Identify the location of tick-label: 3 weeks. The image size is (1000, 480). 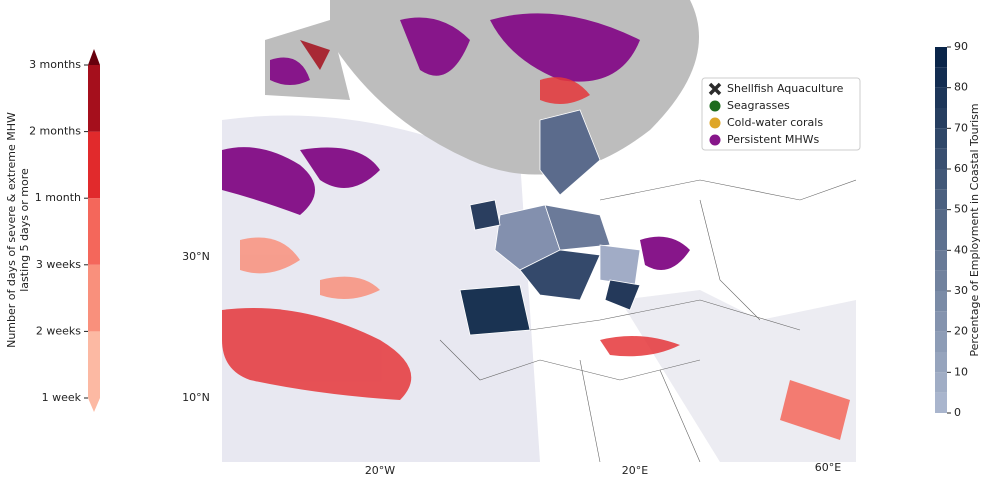
(58, 264).